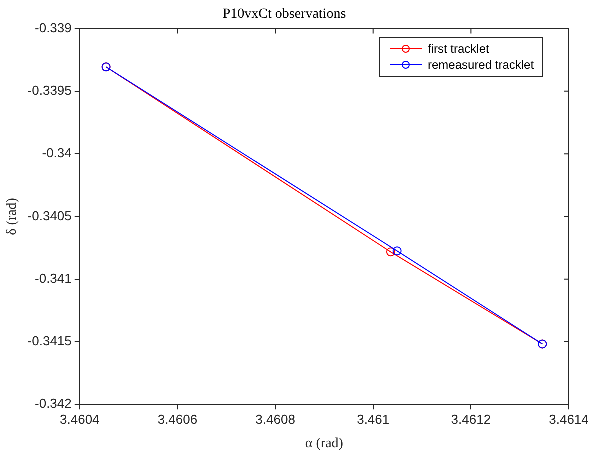 Image resolution: width=595 pixels, height=460 pixels. I want to click on x-tick-label: 3.4606, so click(178, 419).